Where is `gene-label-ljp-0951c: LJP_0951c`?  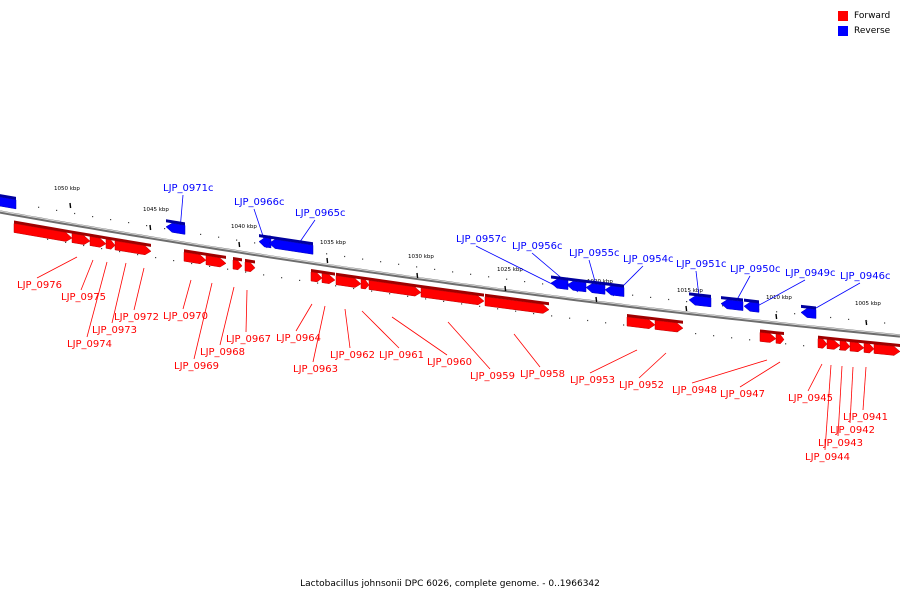 gene-label-ljp-0951c: LJP_0951c is located at coordinates (701, 264).